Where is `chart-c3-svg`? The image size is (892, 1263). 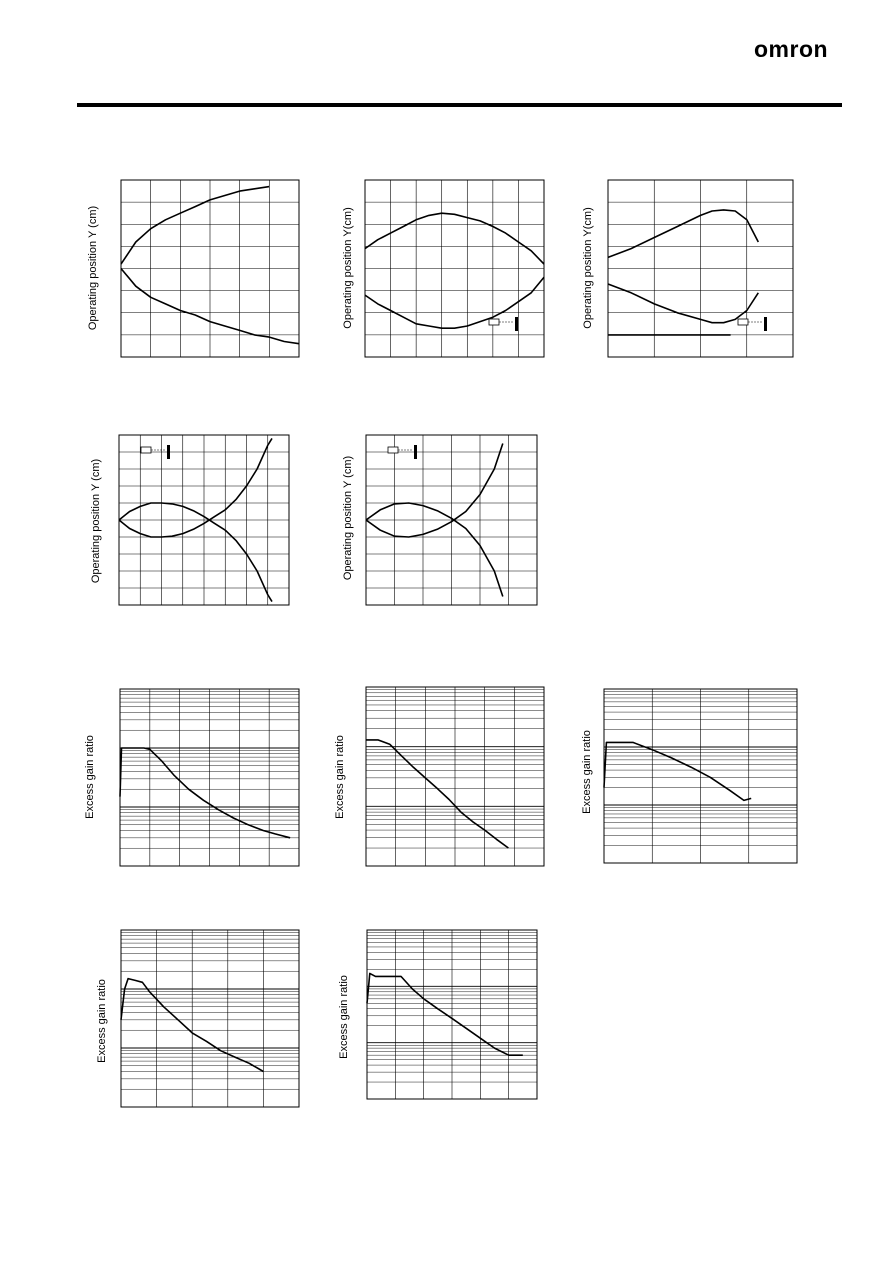 chart-c3-svg is located at coordinates (700, 268).